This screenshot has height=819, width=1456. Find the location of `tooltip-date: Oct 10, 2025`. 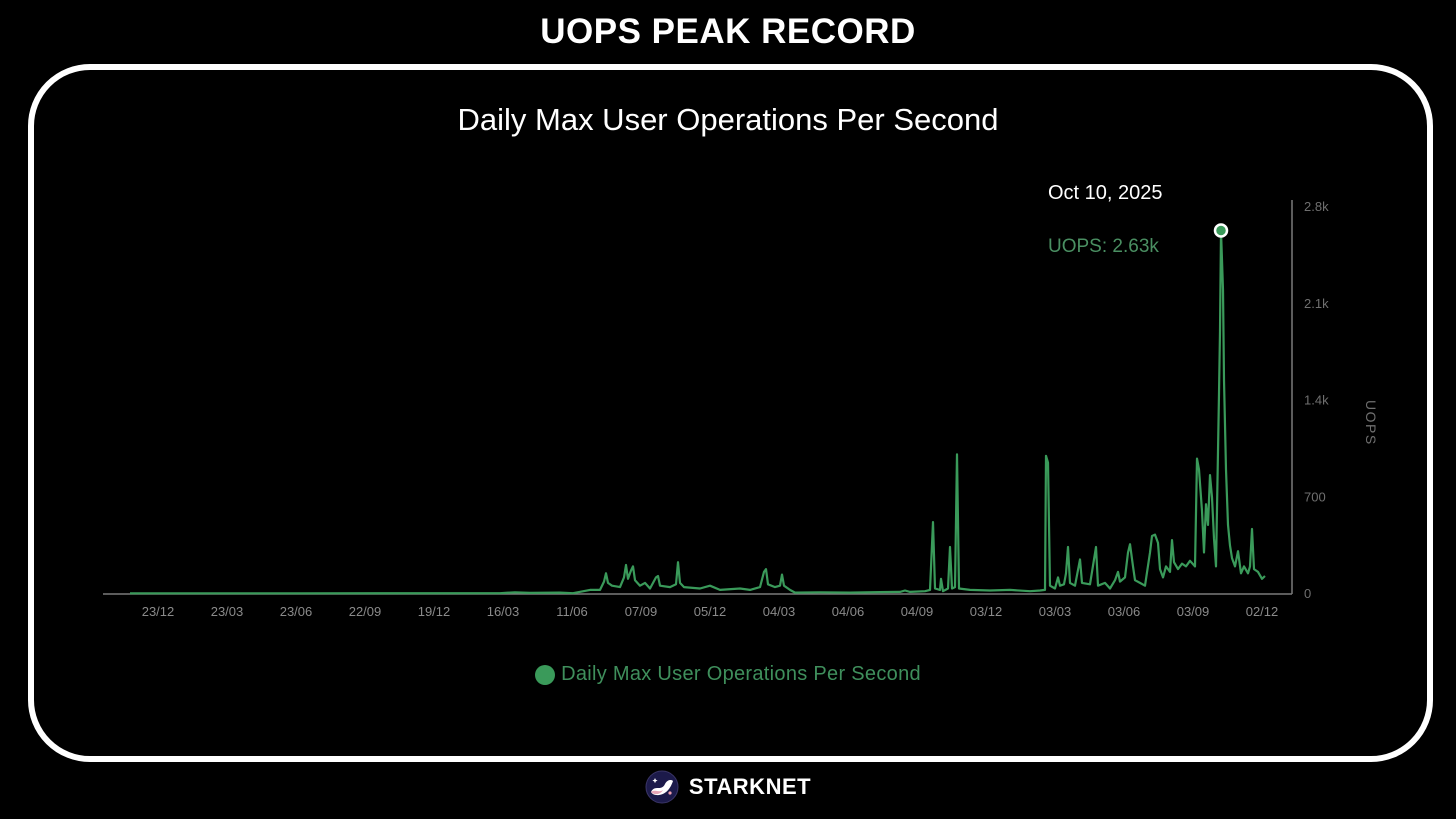

tooltip-date: Oct 10, 2025 is located at coordinates (1105, 193).